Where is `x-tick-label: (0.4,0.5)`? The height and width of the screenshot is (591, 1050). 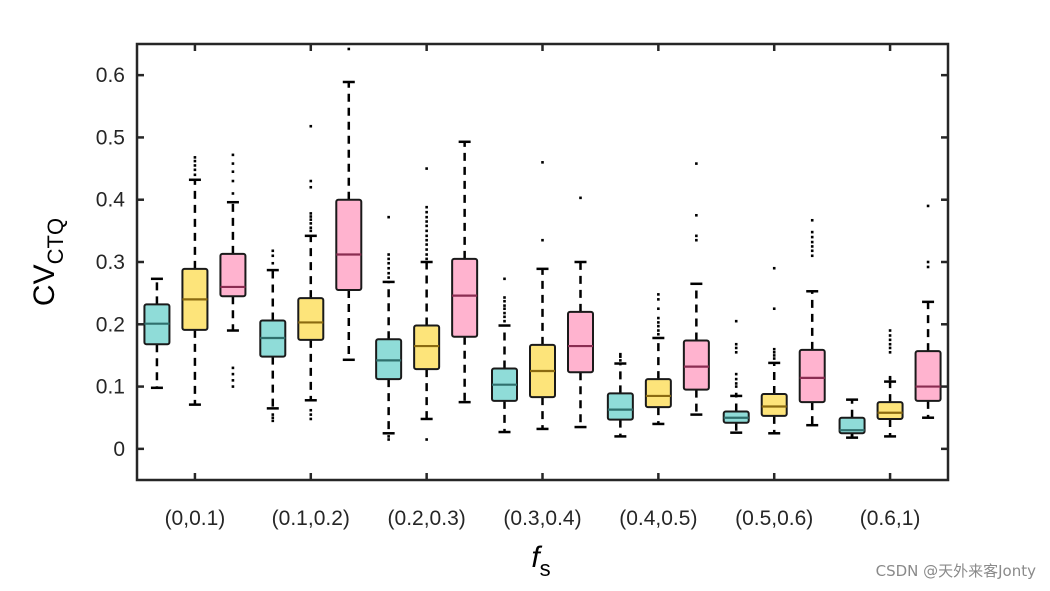
x-tick-label: (0.4,0.5) is located at coordinates (658, 518).